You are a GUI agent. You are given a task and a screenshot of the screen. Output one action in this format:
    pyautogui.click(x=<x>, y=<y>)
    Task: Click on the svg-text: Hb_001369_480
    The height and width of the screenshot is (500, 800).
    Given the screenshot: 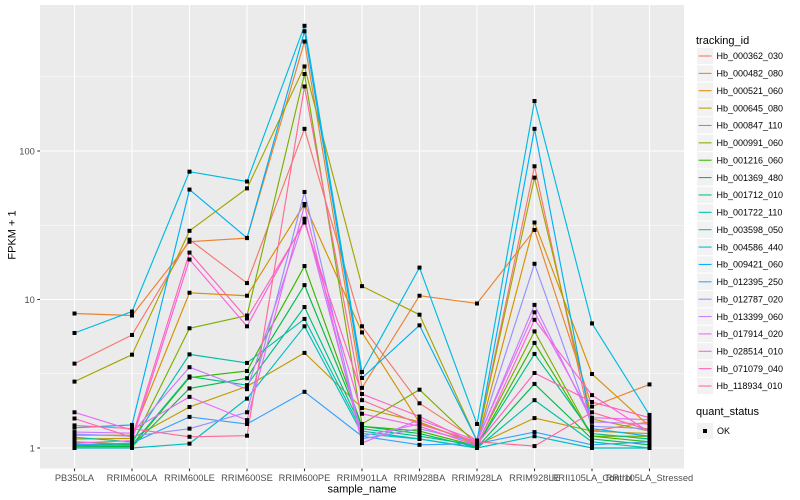 What is the action you would take?
    pyautogui.click(x=750, y=178)
    